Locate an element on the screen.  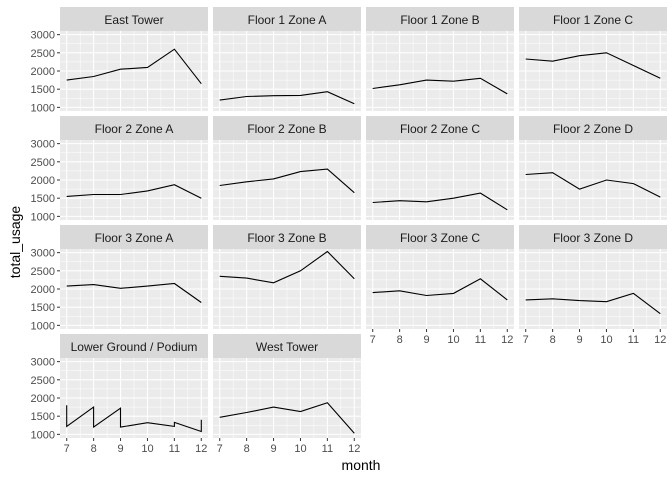
facet-title: Floor 2 Zone D is located at coordinates (593, 129).